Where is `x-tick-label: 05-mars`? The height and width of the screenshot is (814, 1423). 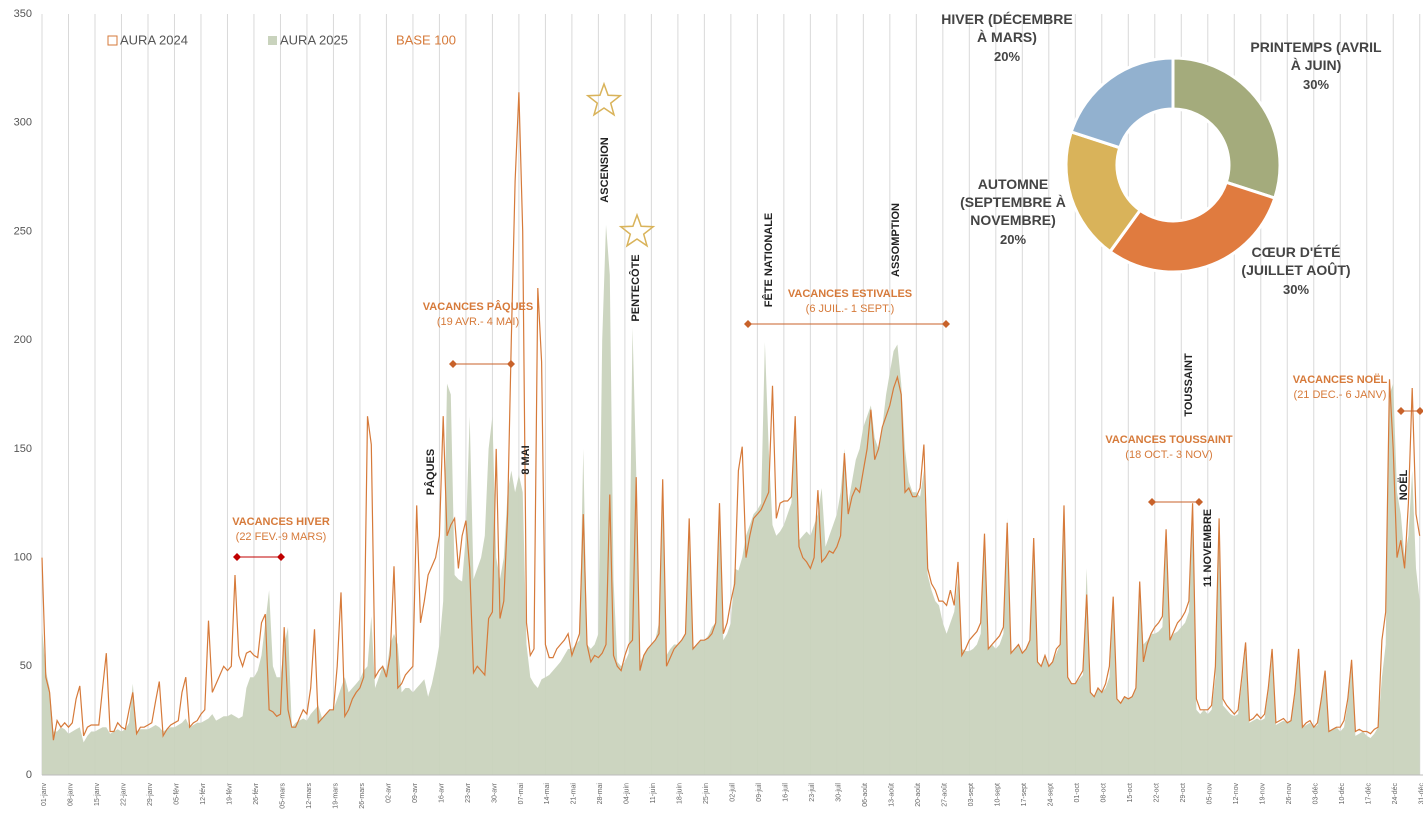
x-tick-label: 05-mars is located at coordinates (282, 796).